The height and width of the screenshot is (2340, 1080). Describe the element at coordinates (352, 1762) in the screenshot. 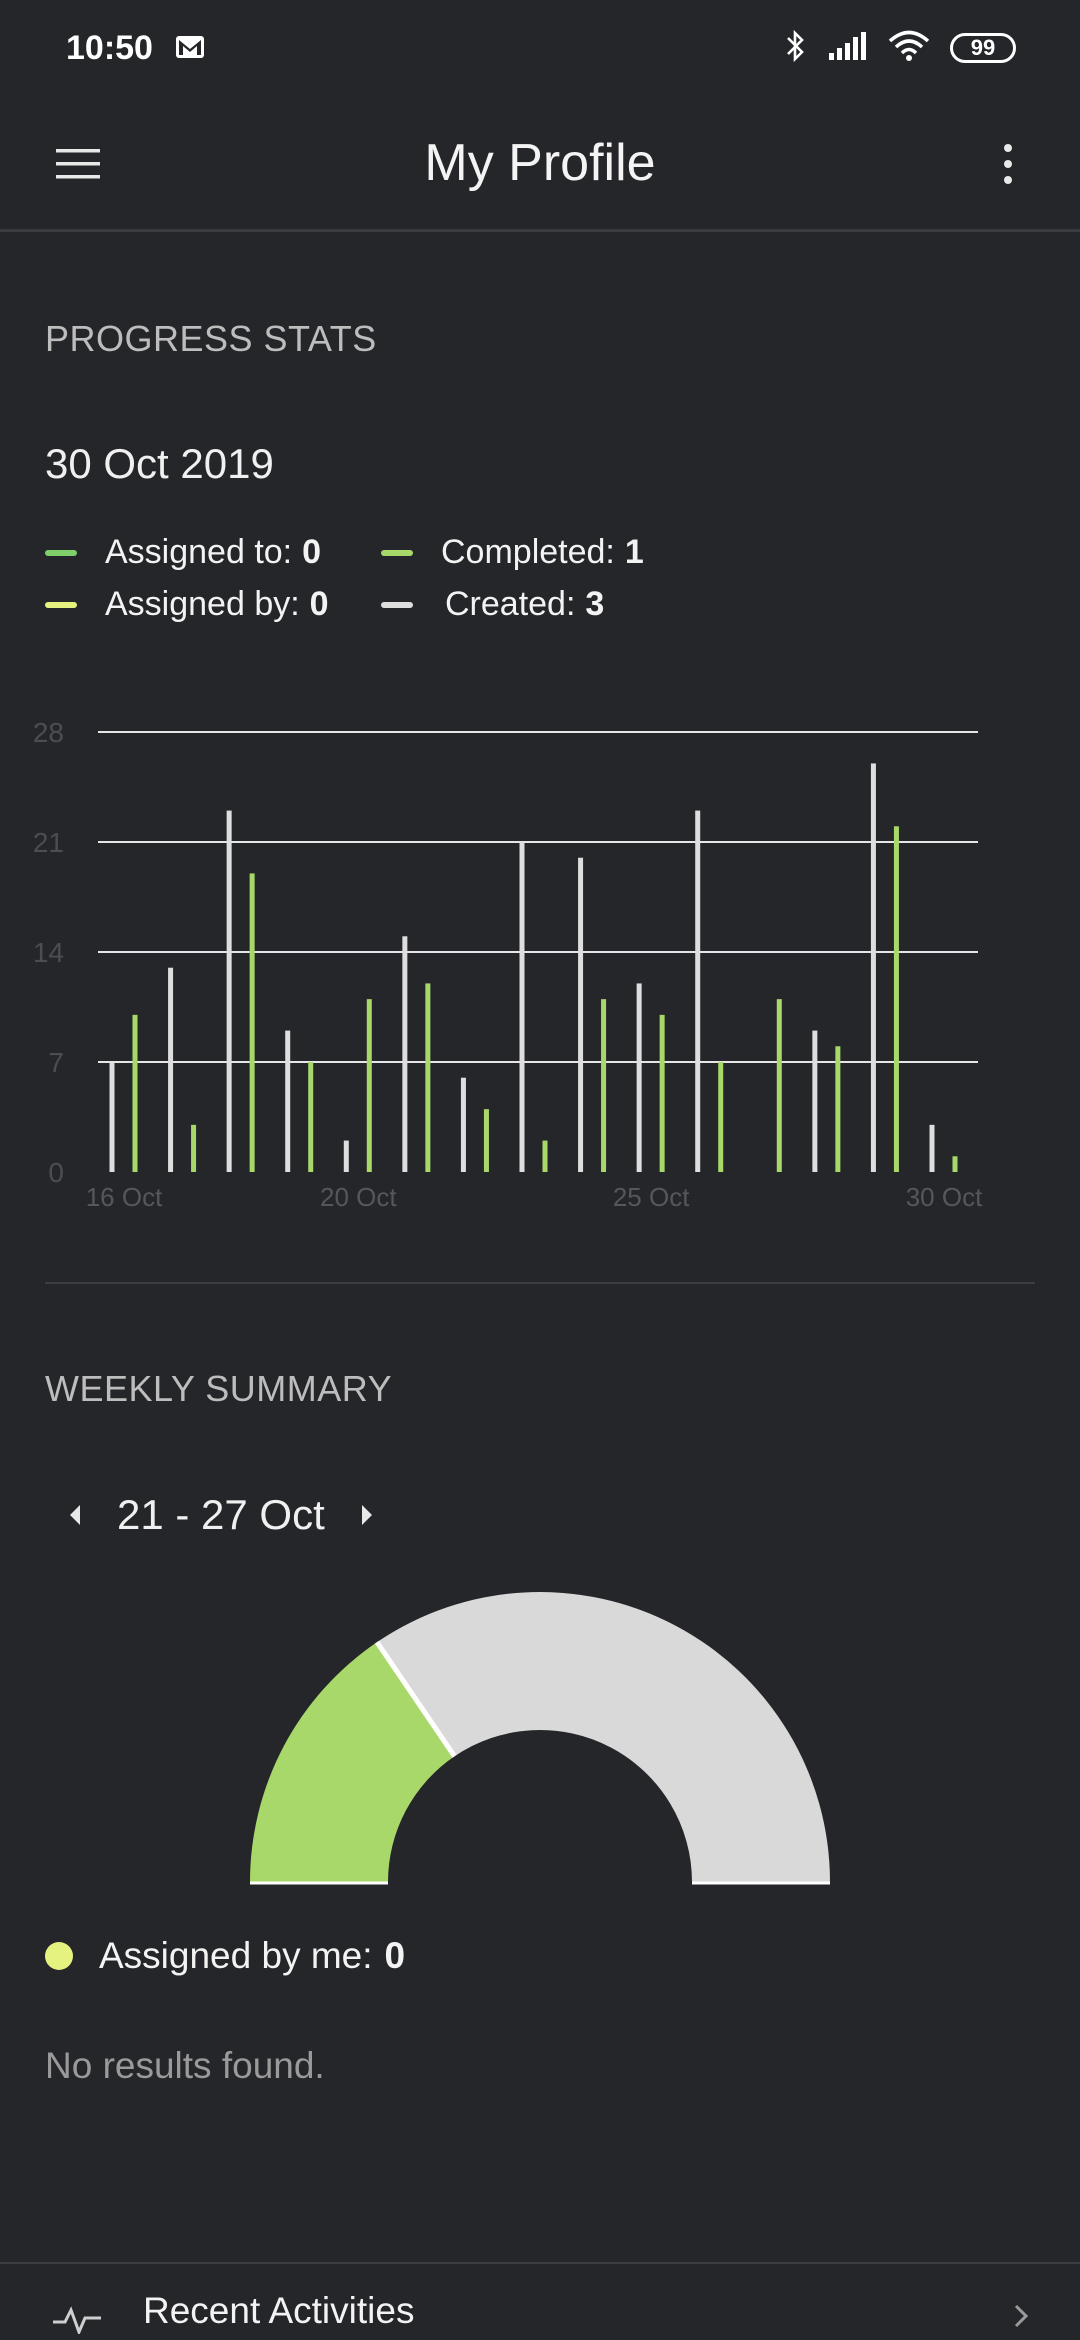

I see `gauge-segment-completed` at that location.